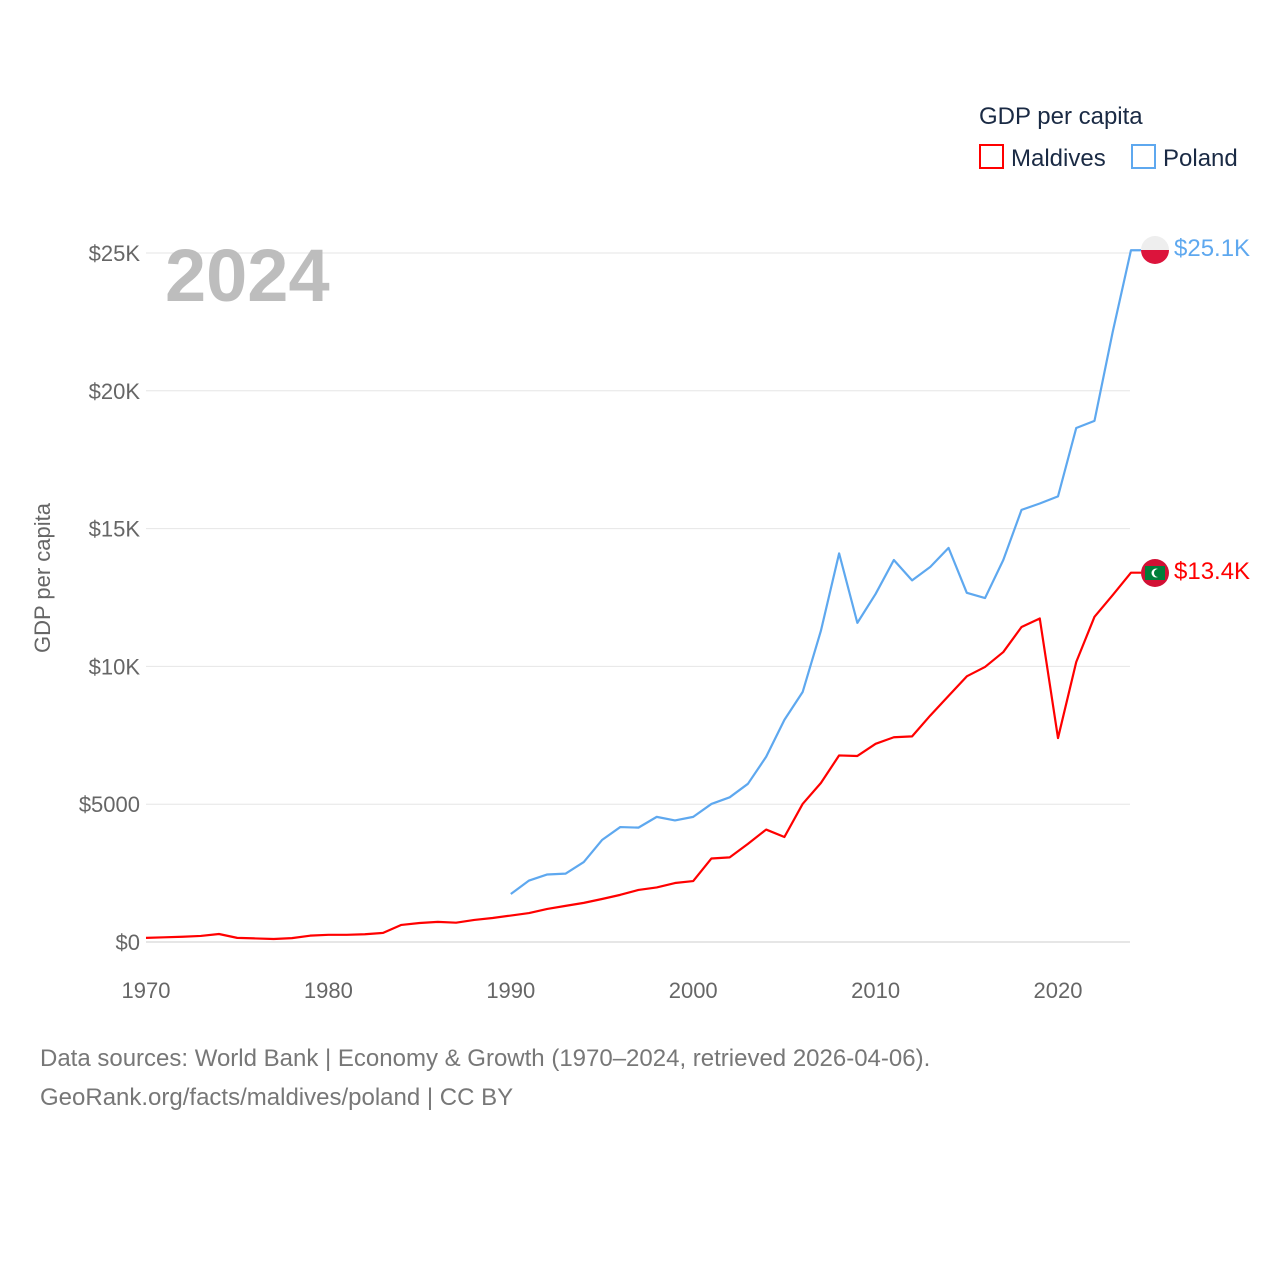 This screenshot has width=1280, height=1280. What do you see at coordinates (1155, 573) in the screenshot?
I see `maldives-flag-icon` at bounding box center [1155, 573].